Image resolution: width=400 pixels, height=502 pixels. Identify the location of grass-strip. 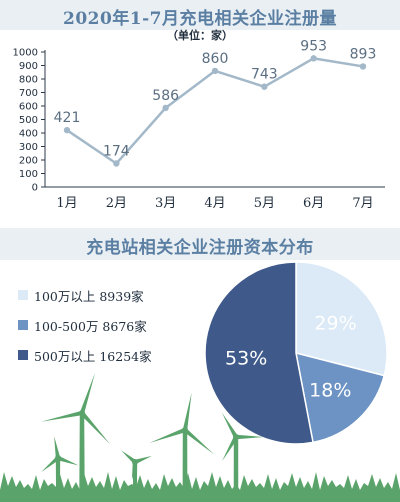
(200, 487).